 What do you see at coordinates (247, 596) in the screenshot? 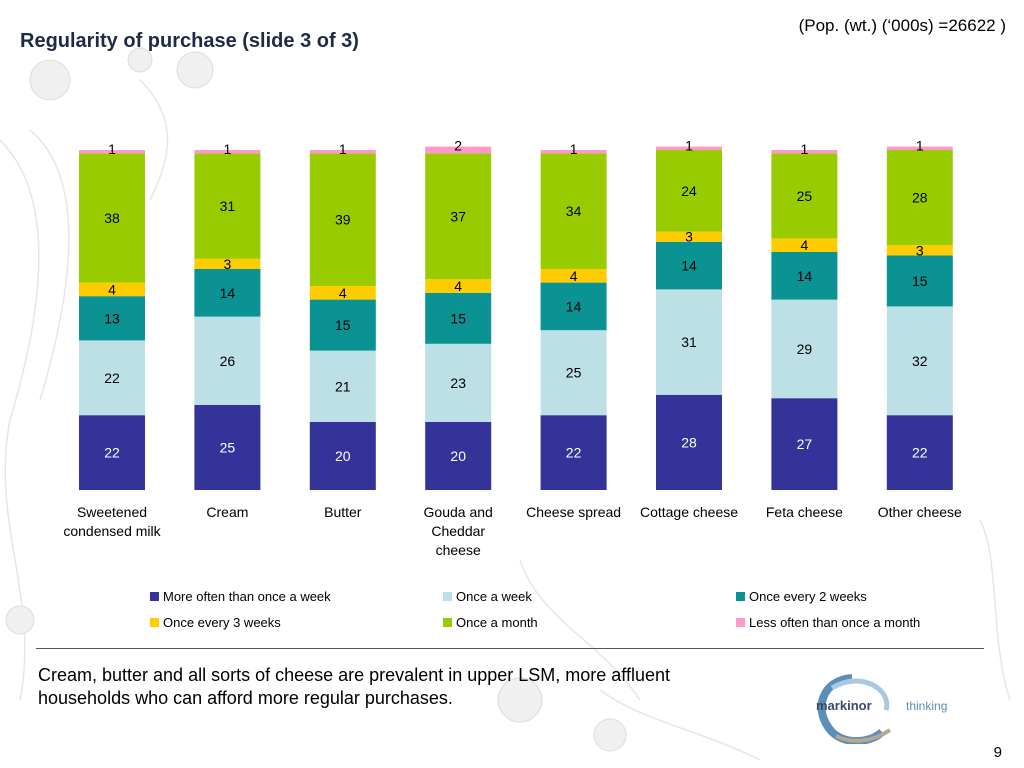
I see `legend-label: More often than once a week` at bounding box center [247, 596].